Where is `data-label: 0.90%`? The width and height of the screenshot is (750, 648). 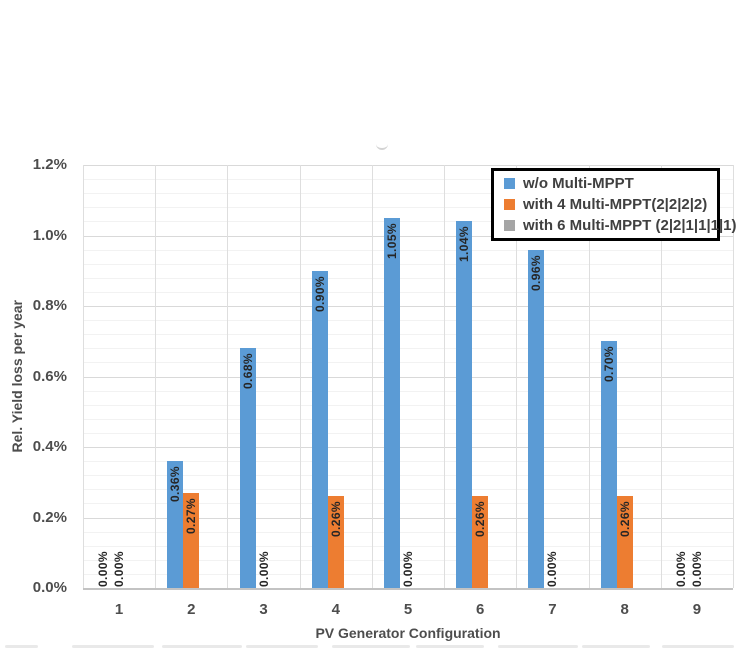 data-label: 0.90% is located at coordinates (319, 293).